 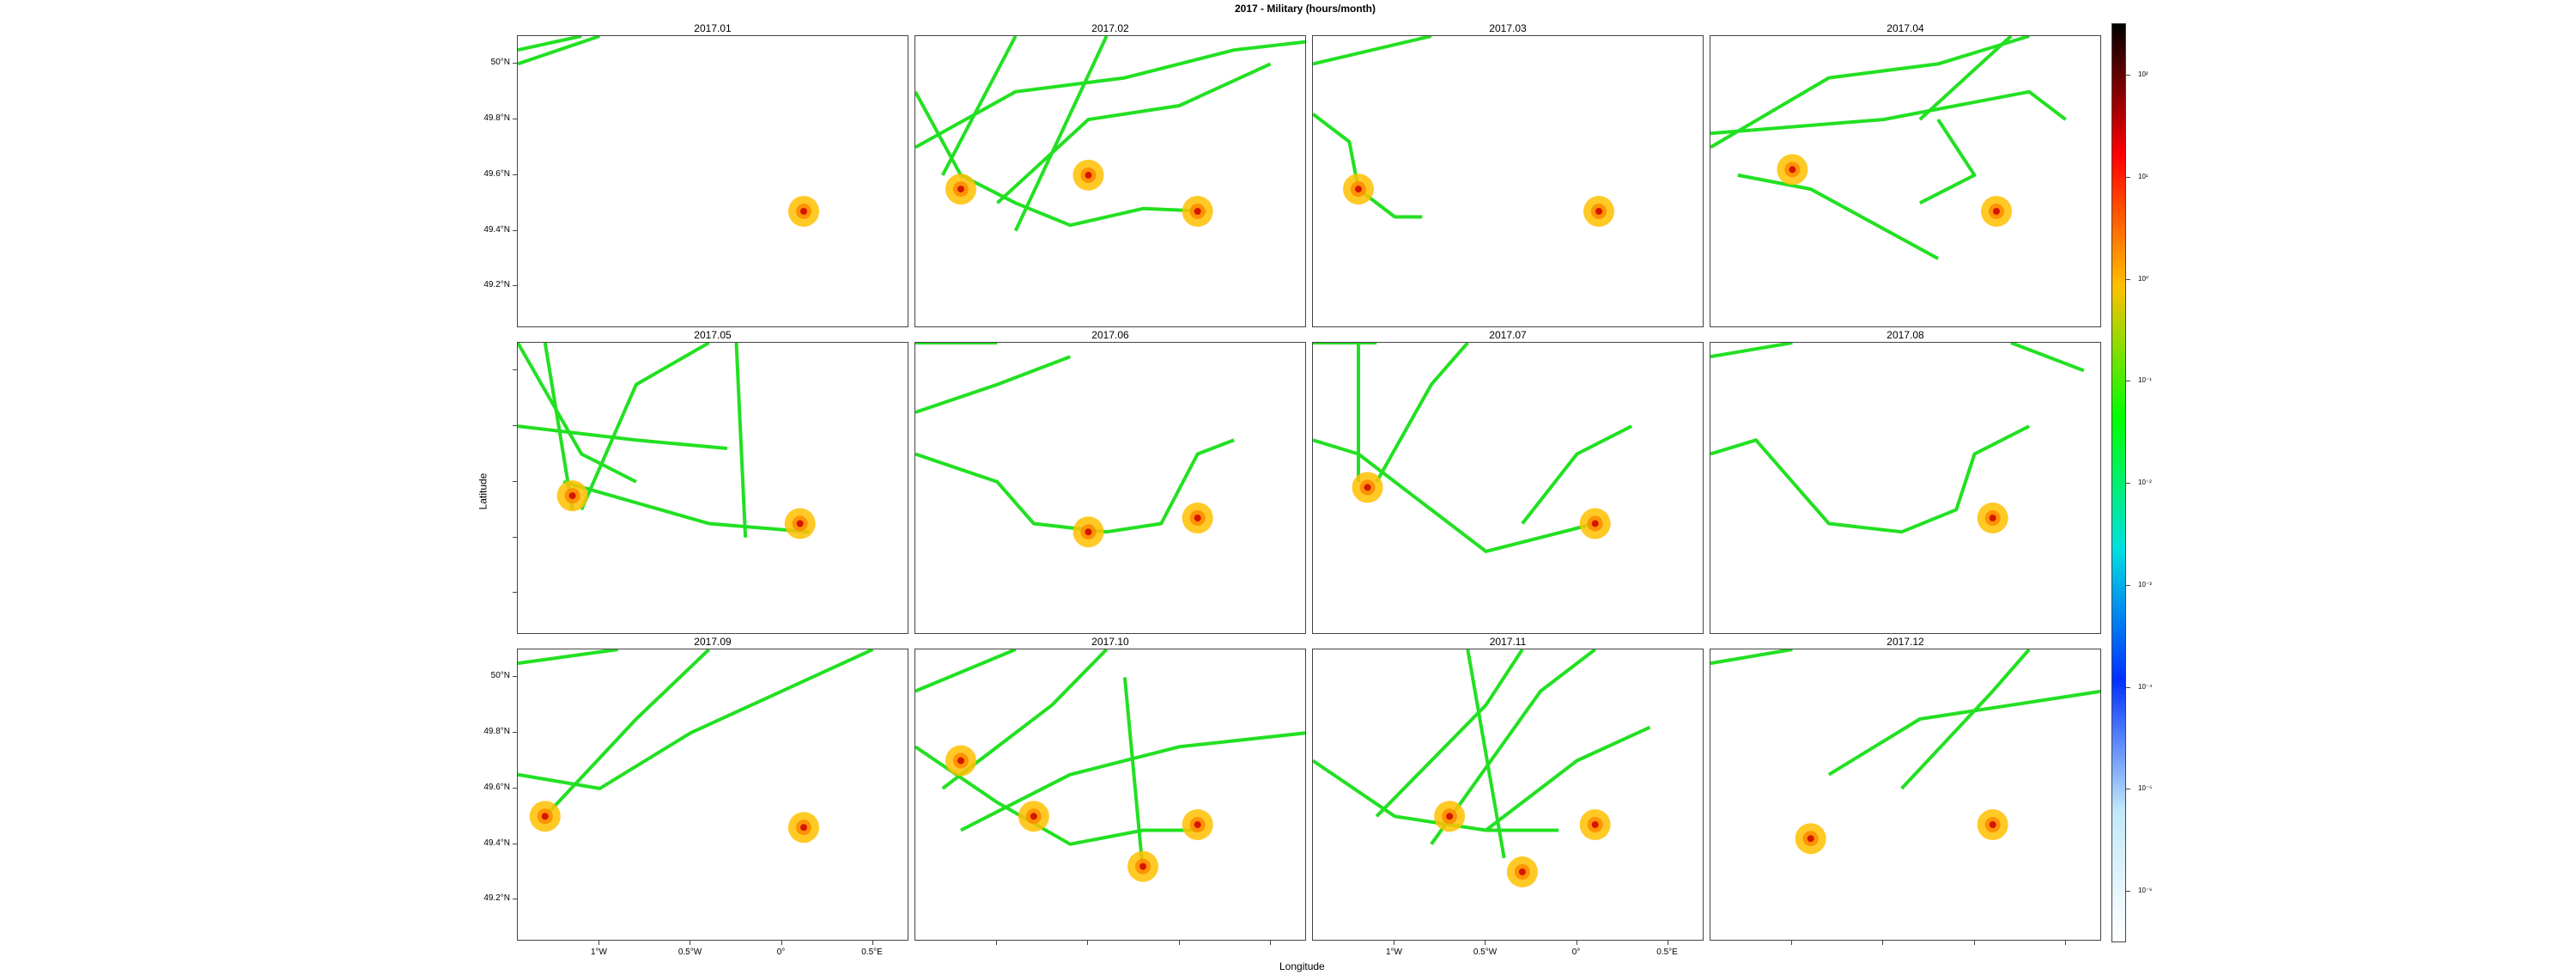 What do you see at coordinates (2145, 891) in the screenshot?
I see `colorbar-tick-label: 10⁻⁶` at bounding box center [2145, 891].